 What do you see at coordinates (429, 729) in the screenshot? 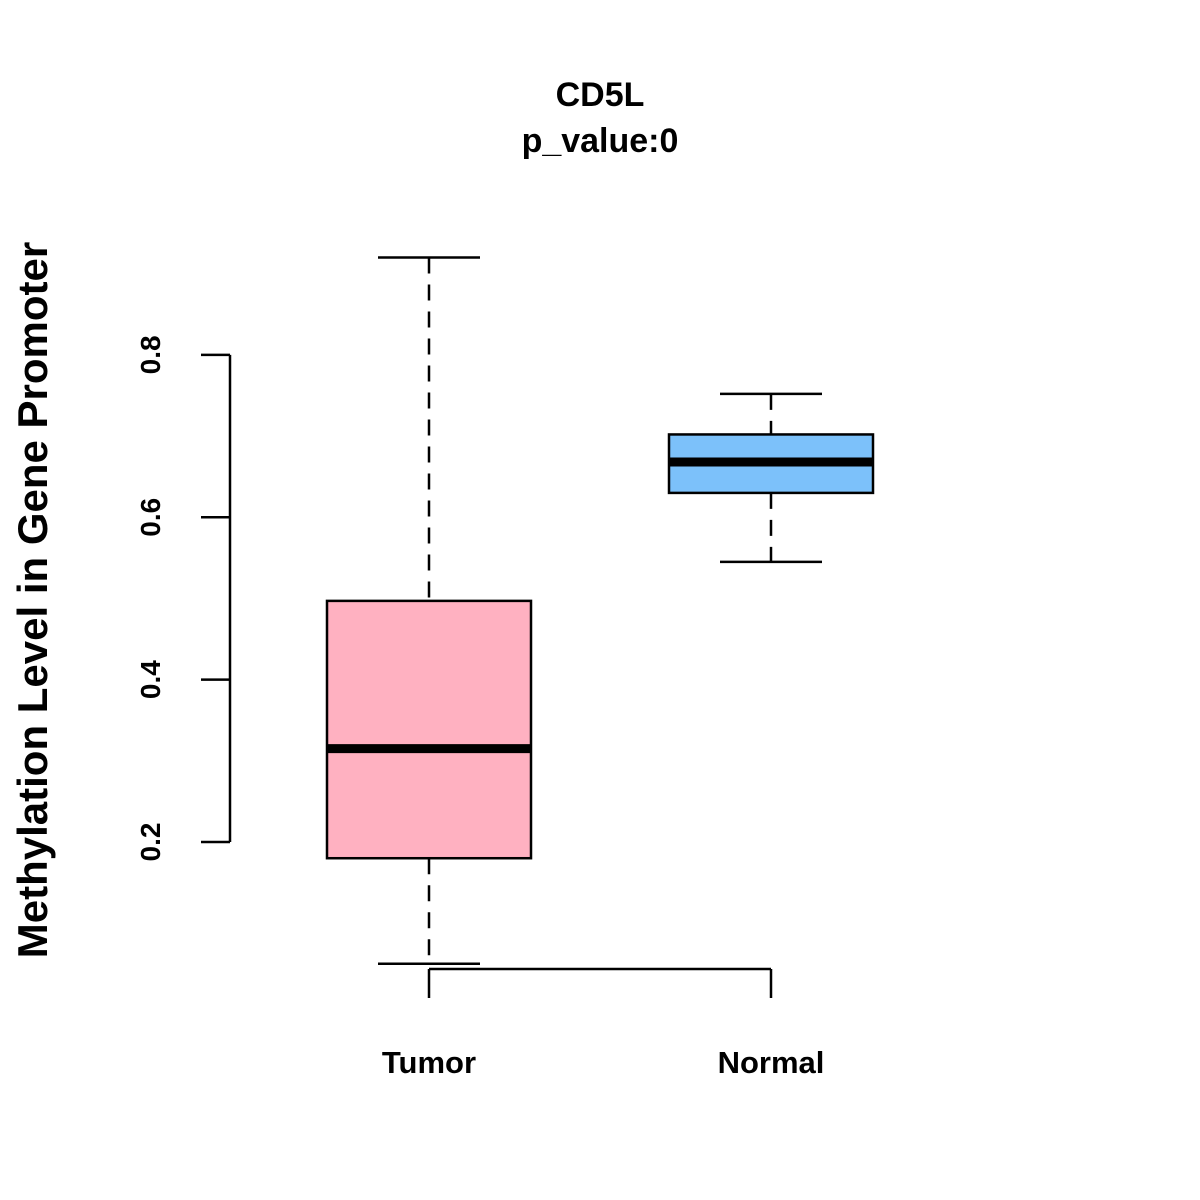
I see `iqr-box-tumor` at bounding box center [429, 729].